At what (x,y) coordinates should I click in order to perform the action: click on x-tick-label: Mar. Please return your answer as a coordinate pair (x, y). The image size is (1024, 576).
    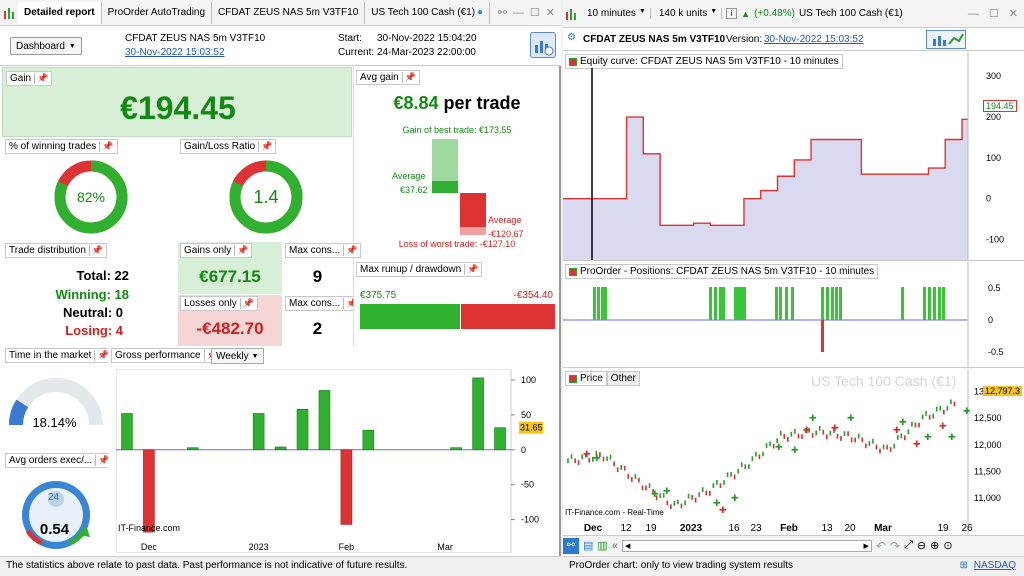
    Looking at the image, I should click on (445, 547).